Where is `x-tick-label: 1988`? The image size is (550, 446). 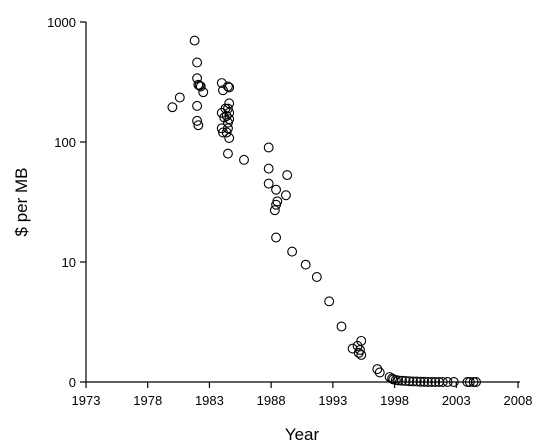 x-tick-label: 1988 is located at coordinates (271, 400).